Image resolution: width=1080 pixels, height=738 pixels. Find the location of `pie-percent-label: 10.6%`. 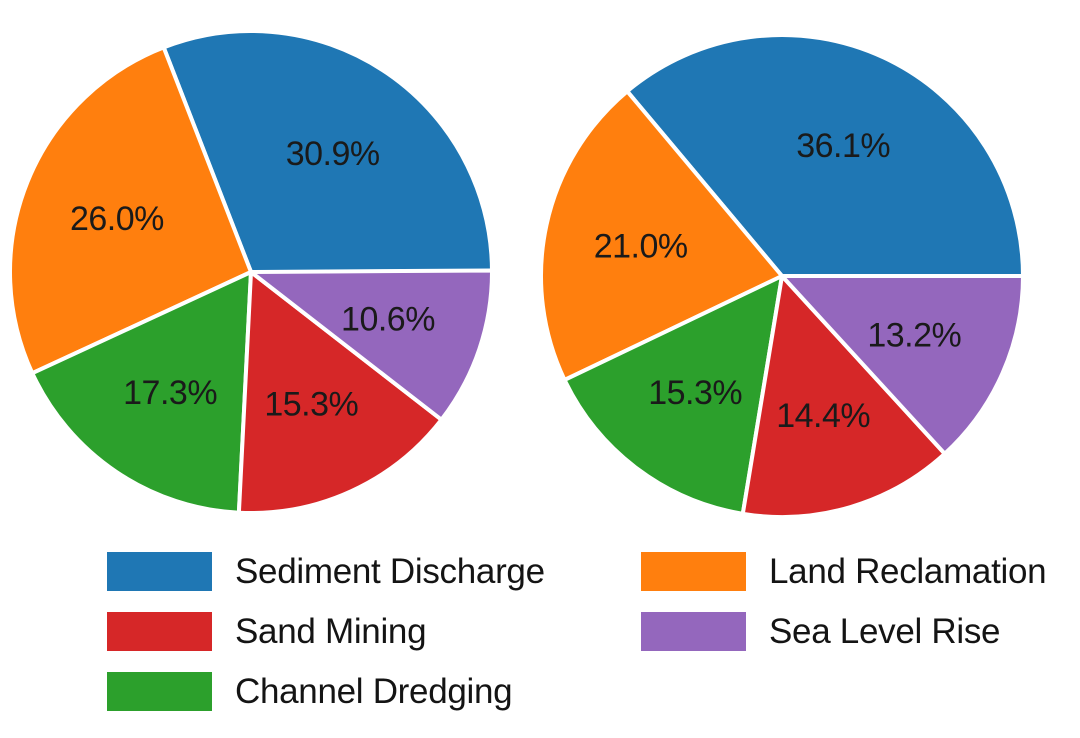

pie-percent-label: 10.6% is located at coordinates (388, 320).